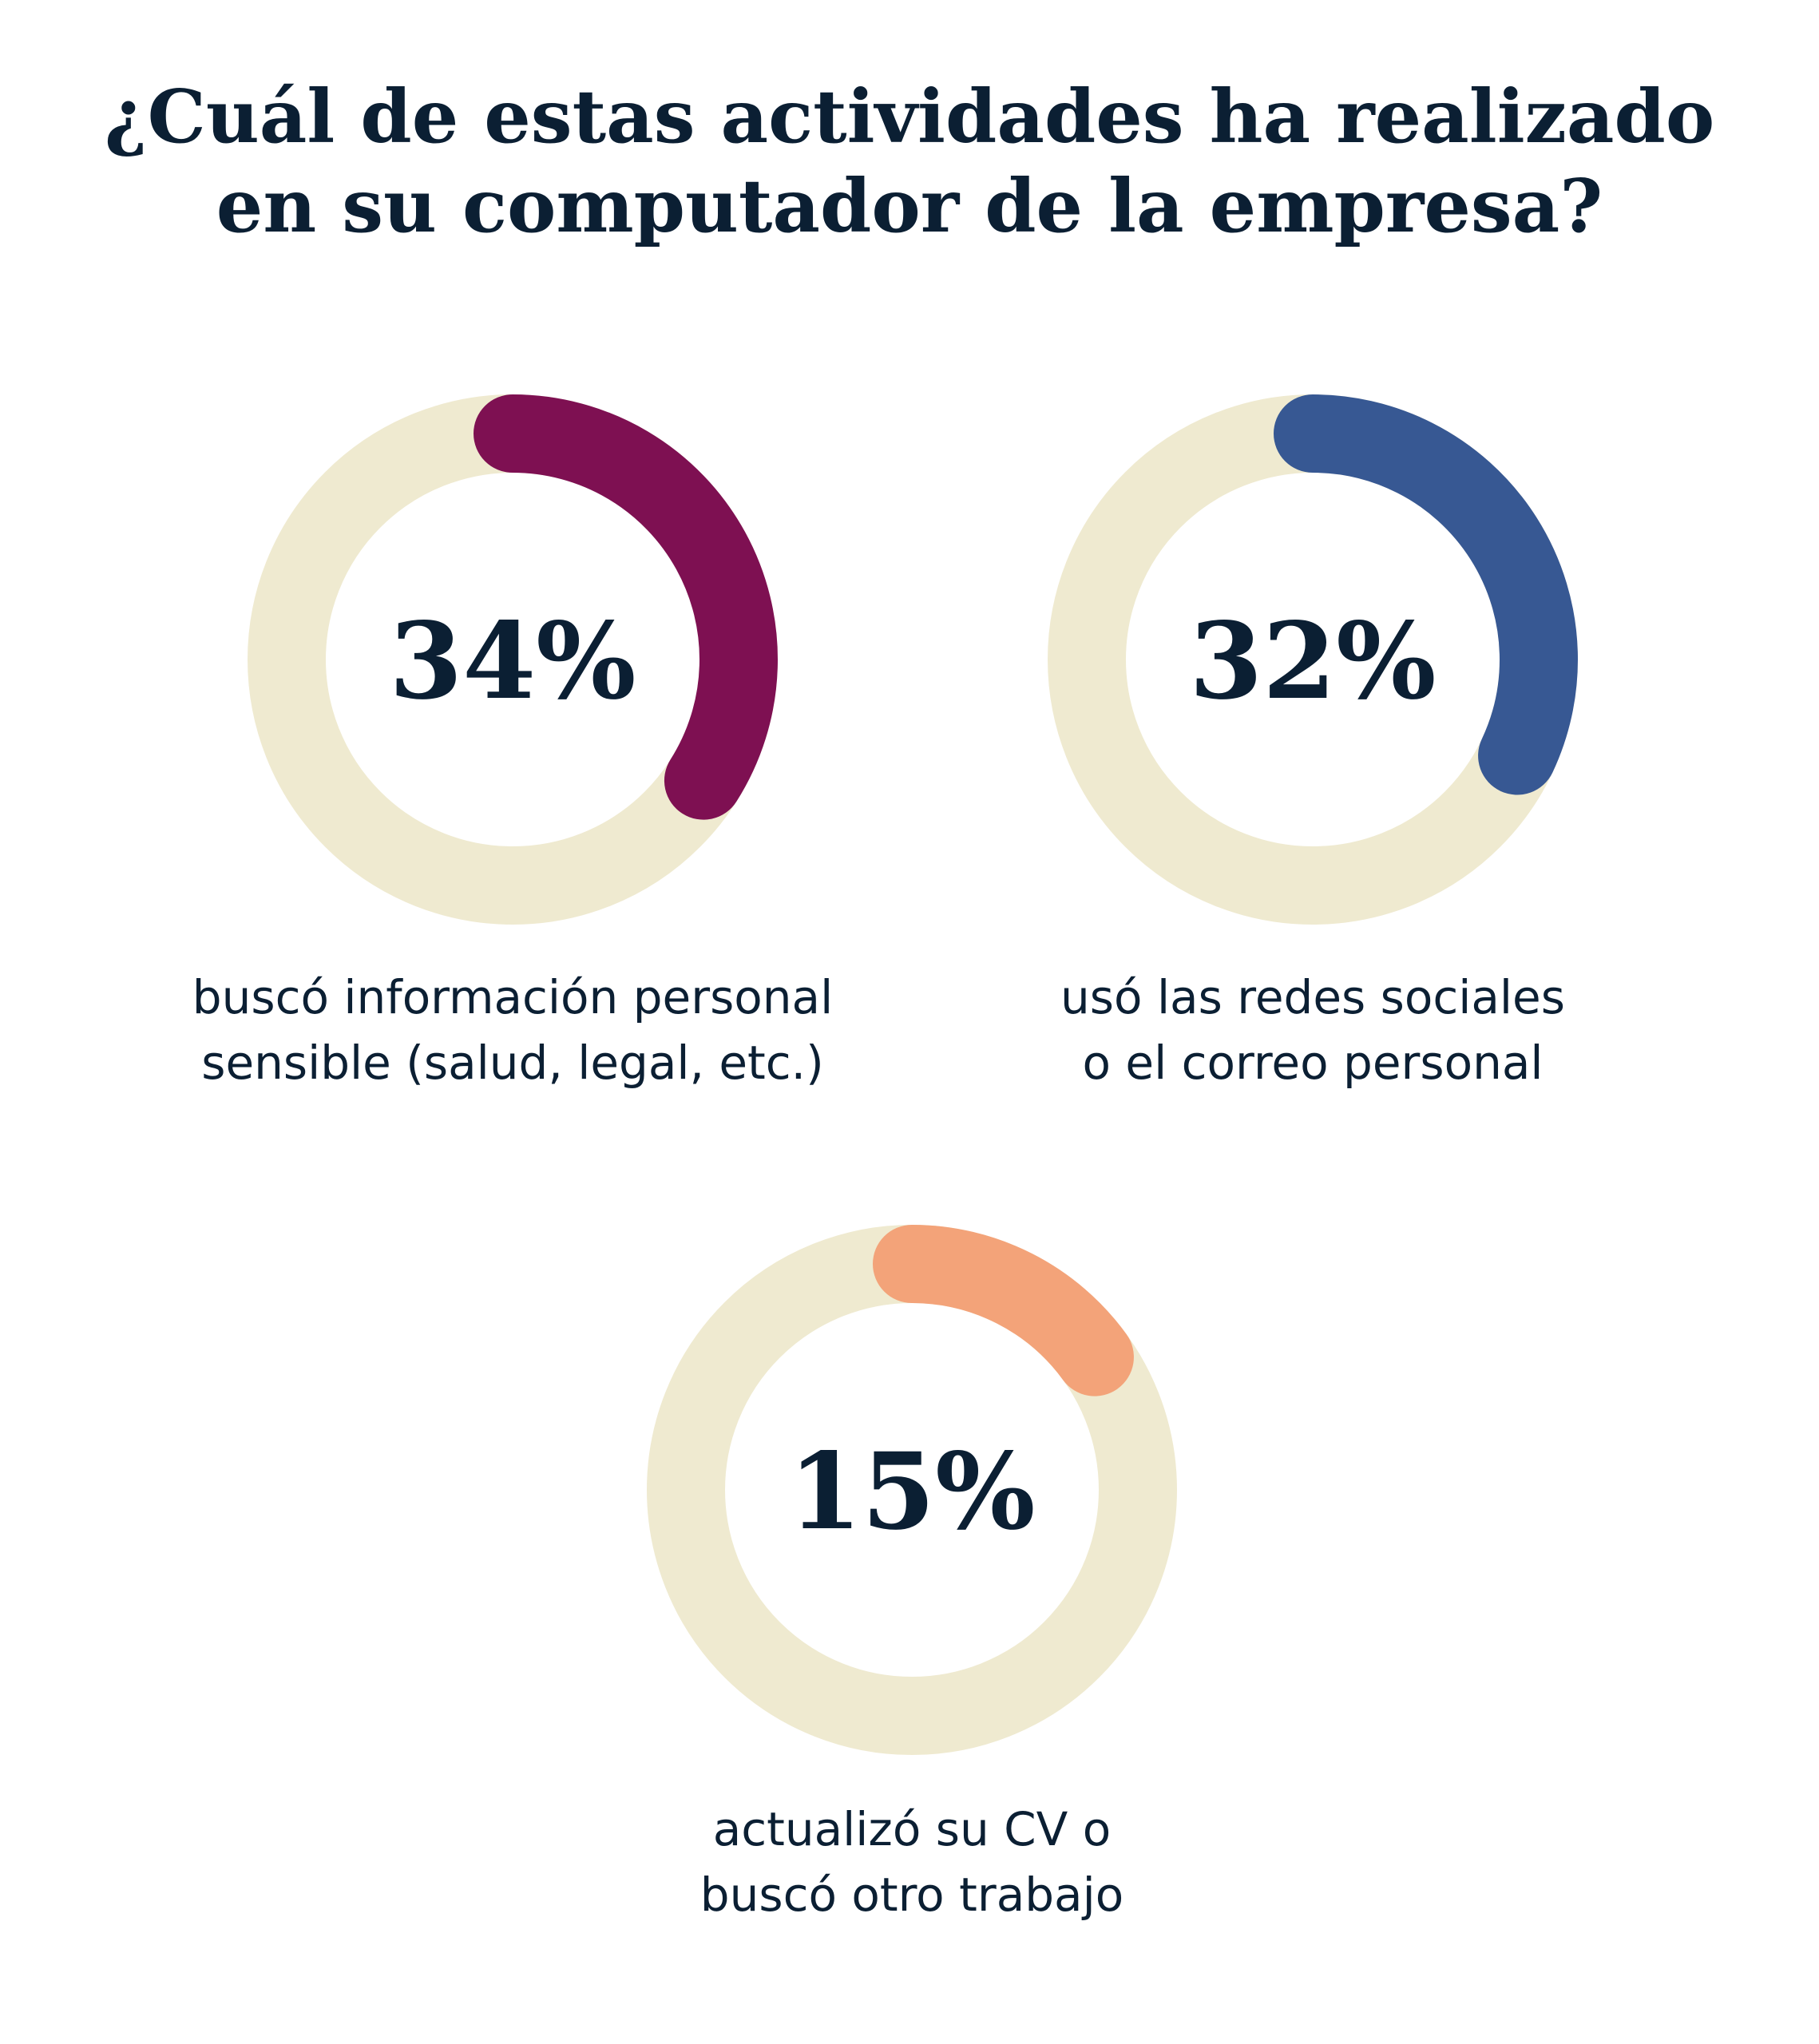 This screenshot has height=2044, width=1819. I want to click on label-line: buscó información personal, so click(513, 997).